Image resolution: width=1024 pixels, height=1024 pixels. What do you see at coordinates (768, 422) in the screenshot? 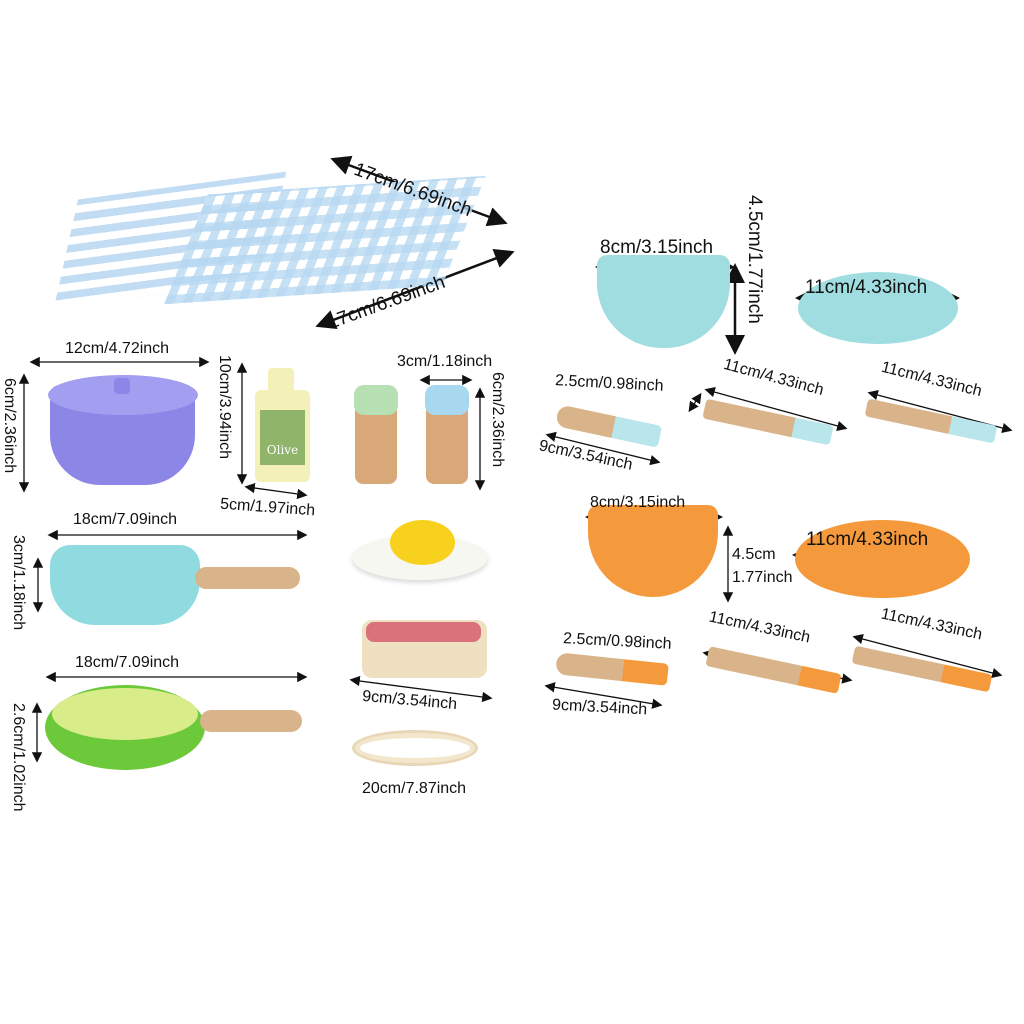
I see `blue-knife` at bounding box center [768, 422].